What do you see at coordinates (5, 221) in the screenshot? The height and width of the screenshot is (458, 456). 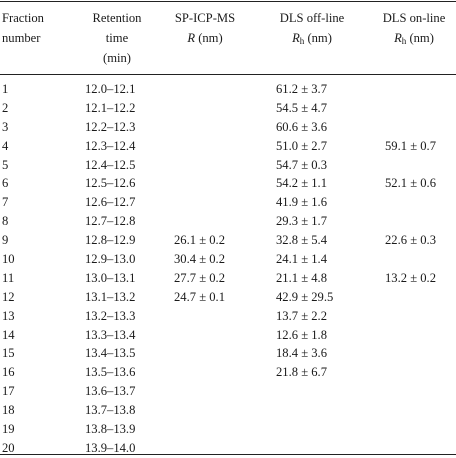 I see `fraction-cell: 8` at bounding box center [5, 221].